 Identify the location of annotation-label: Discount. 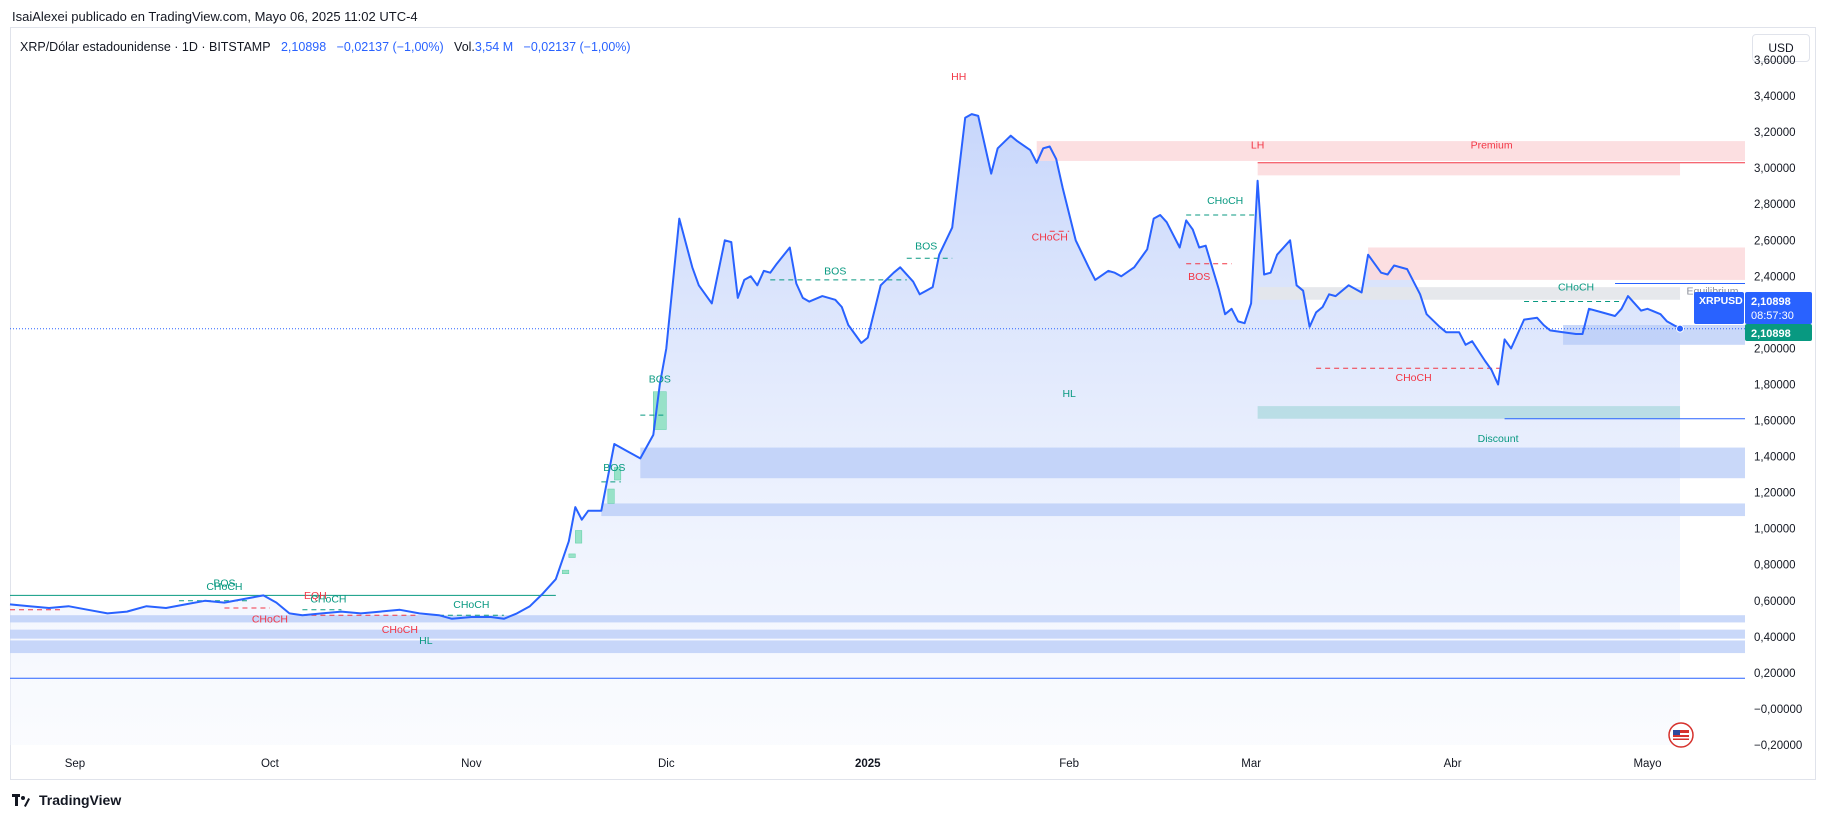
(1498, 439).